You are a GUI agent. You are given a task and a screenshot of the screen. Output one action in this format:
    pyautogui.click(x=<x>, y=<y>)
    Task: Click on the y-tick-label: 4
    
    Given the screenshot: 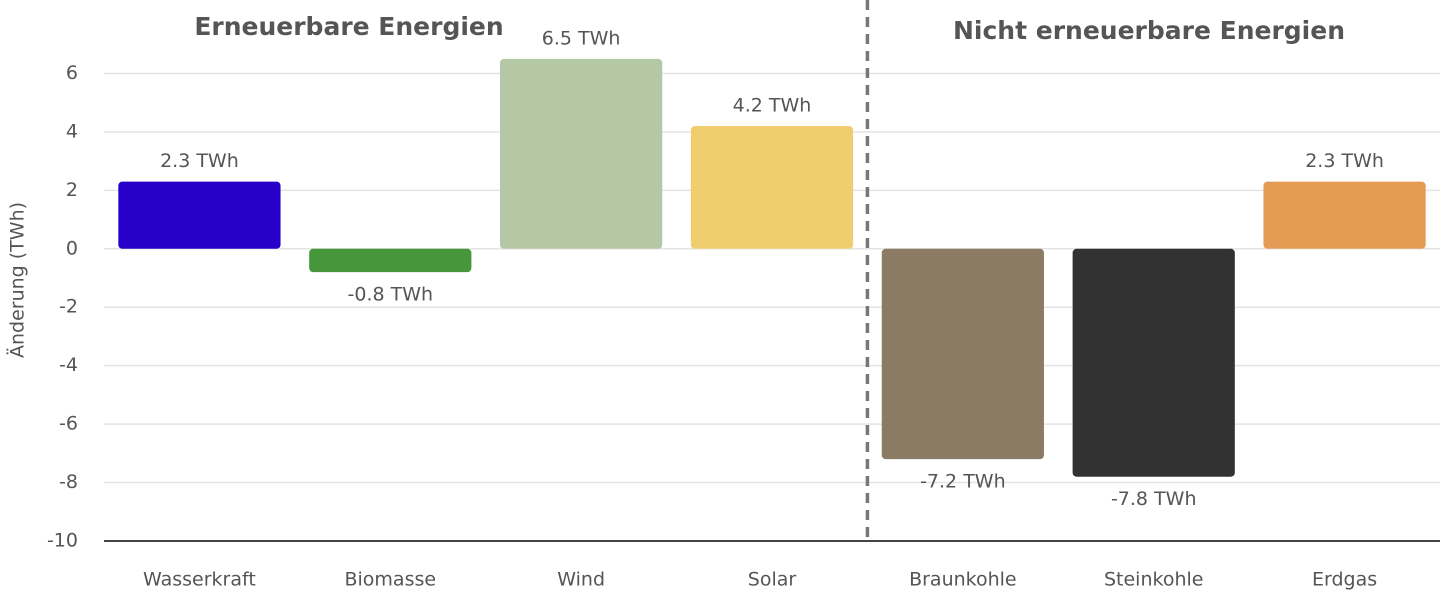 What is the action you would take?
    pyautogui.click(x=72, y=131)
    